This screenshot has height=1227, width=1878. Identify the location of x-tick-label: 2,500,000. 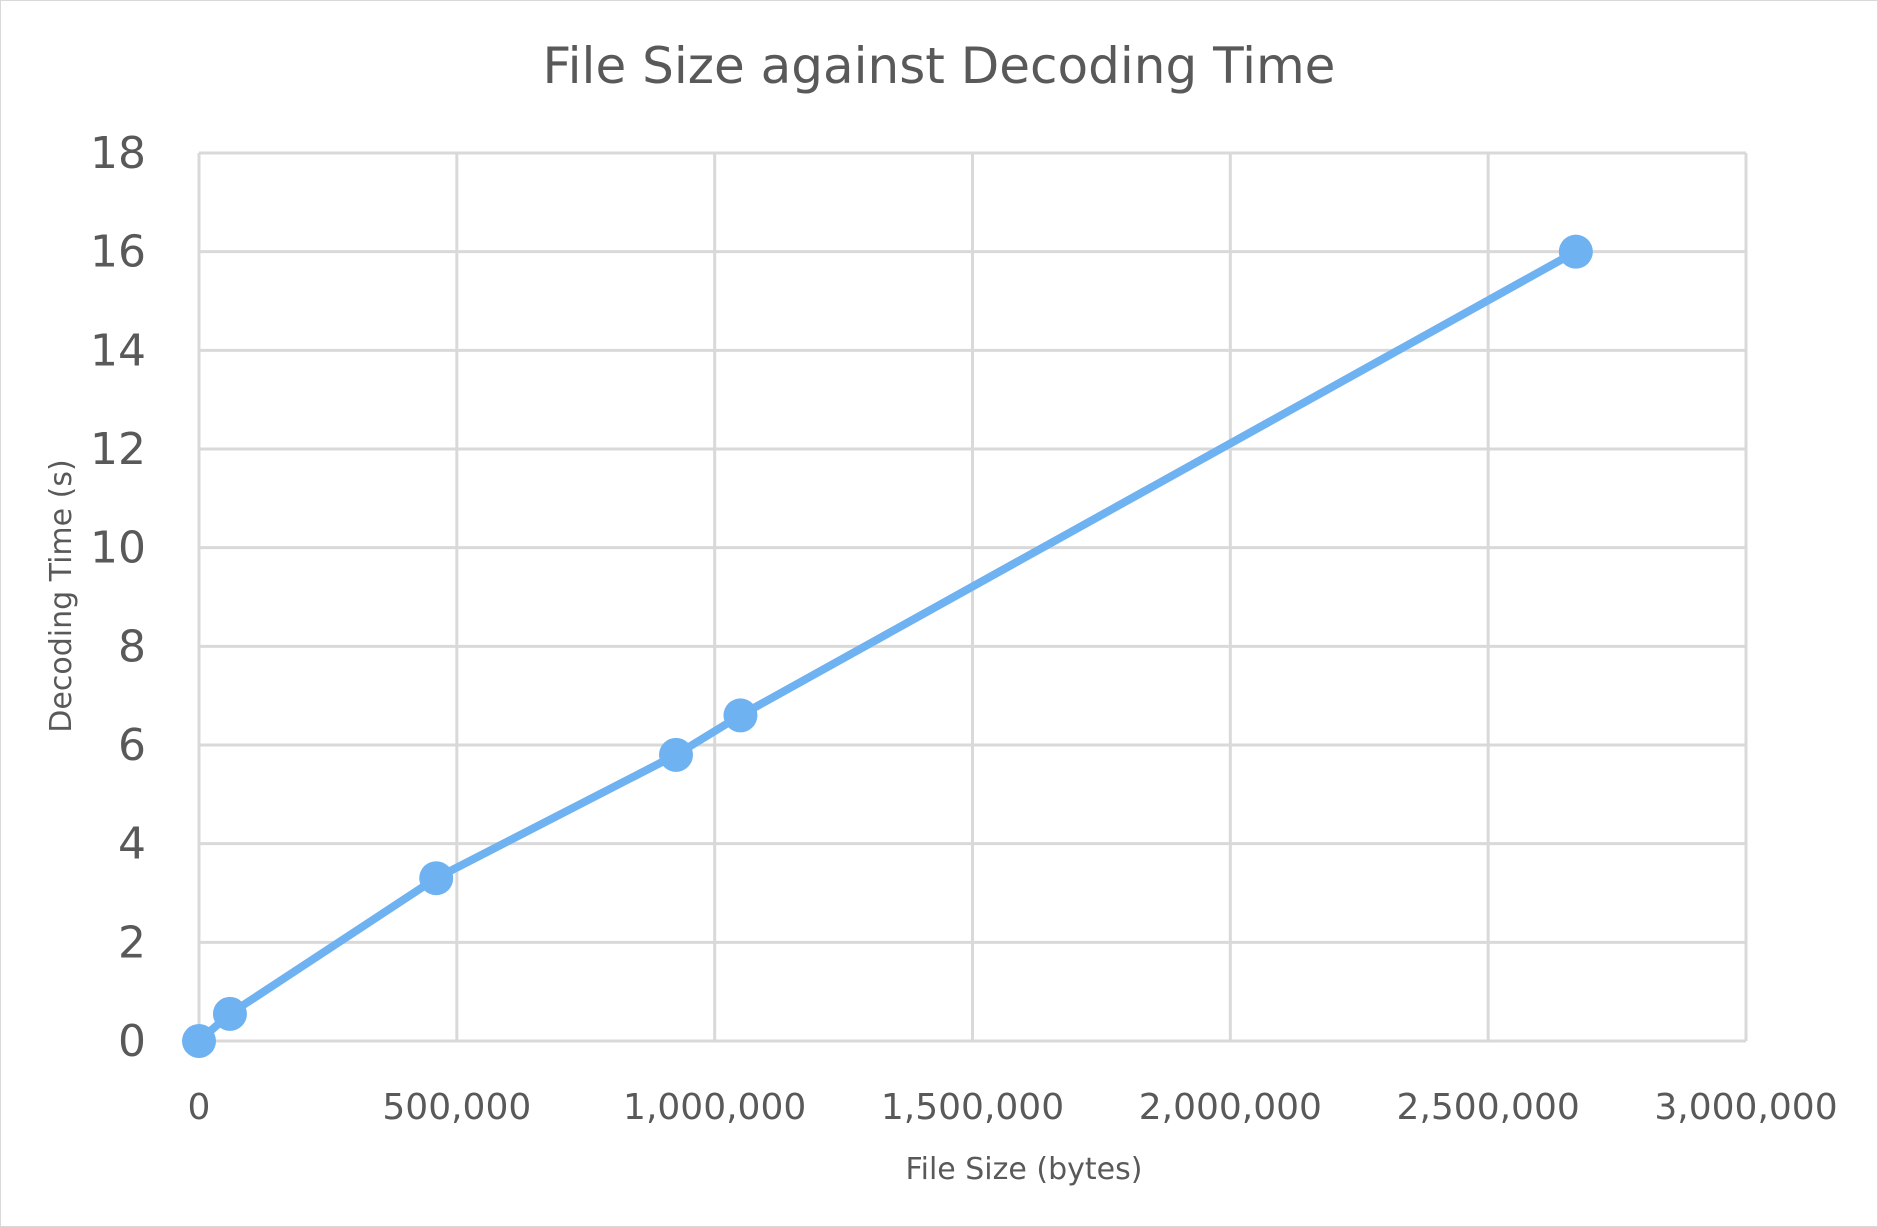
(1488, 1107).